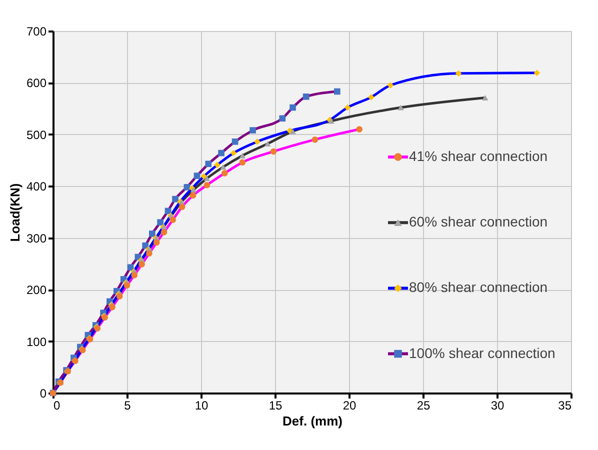  Describe the element at coordinates (36, 290) in the screenshot. I see `y-tick-label: 200` at that location.